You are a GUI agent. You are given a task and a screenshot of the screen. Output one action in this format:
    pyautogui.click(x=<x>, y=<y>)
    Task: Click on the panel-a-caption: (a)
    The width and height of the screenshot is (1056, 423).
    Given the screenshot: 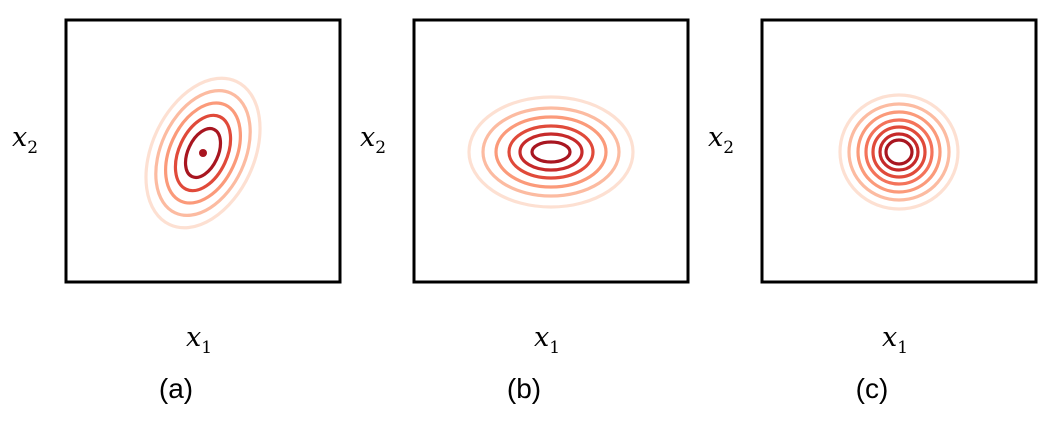 What is the action you would take?
    pyautogui.click(x=176, y=388)
    